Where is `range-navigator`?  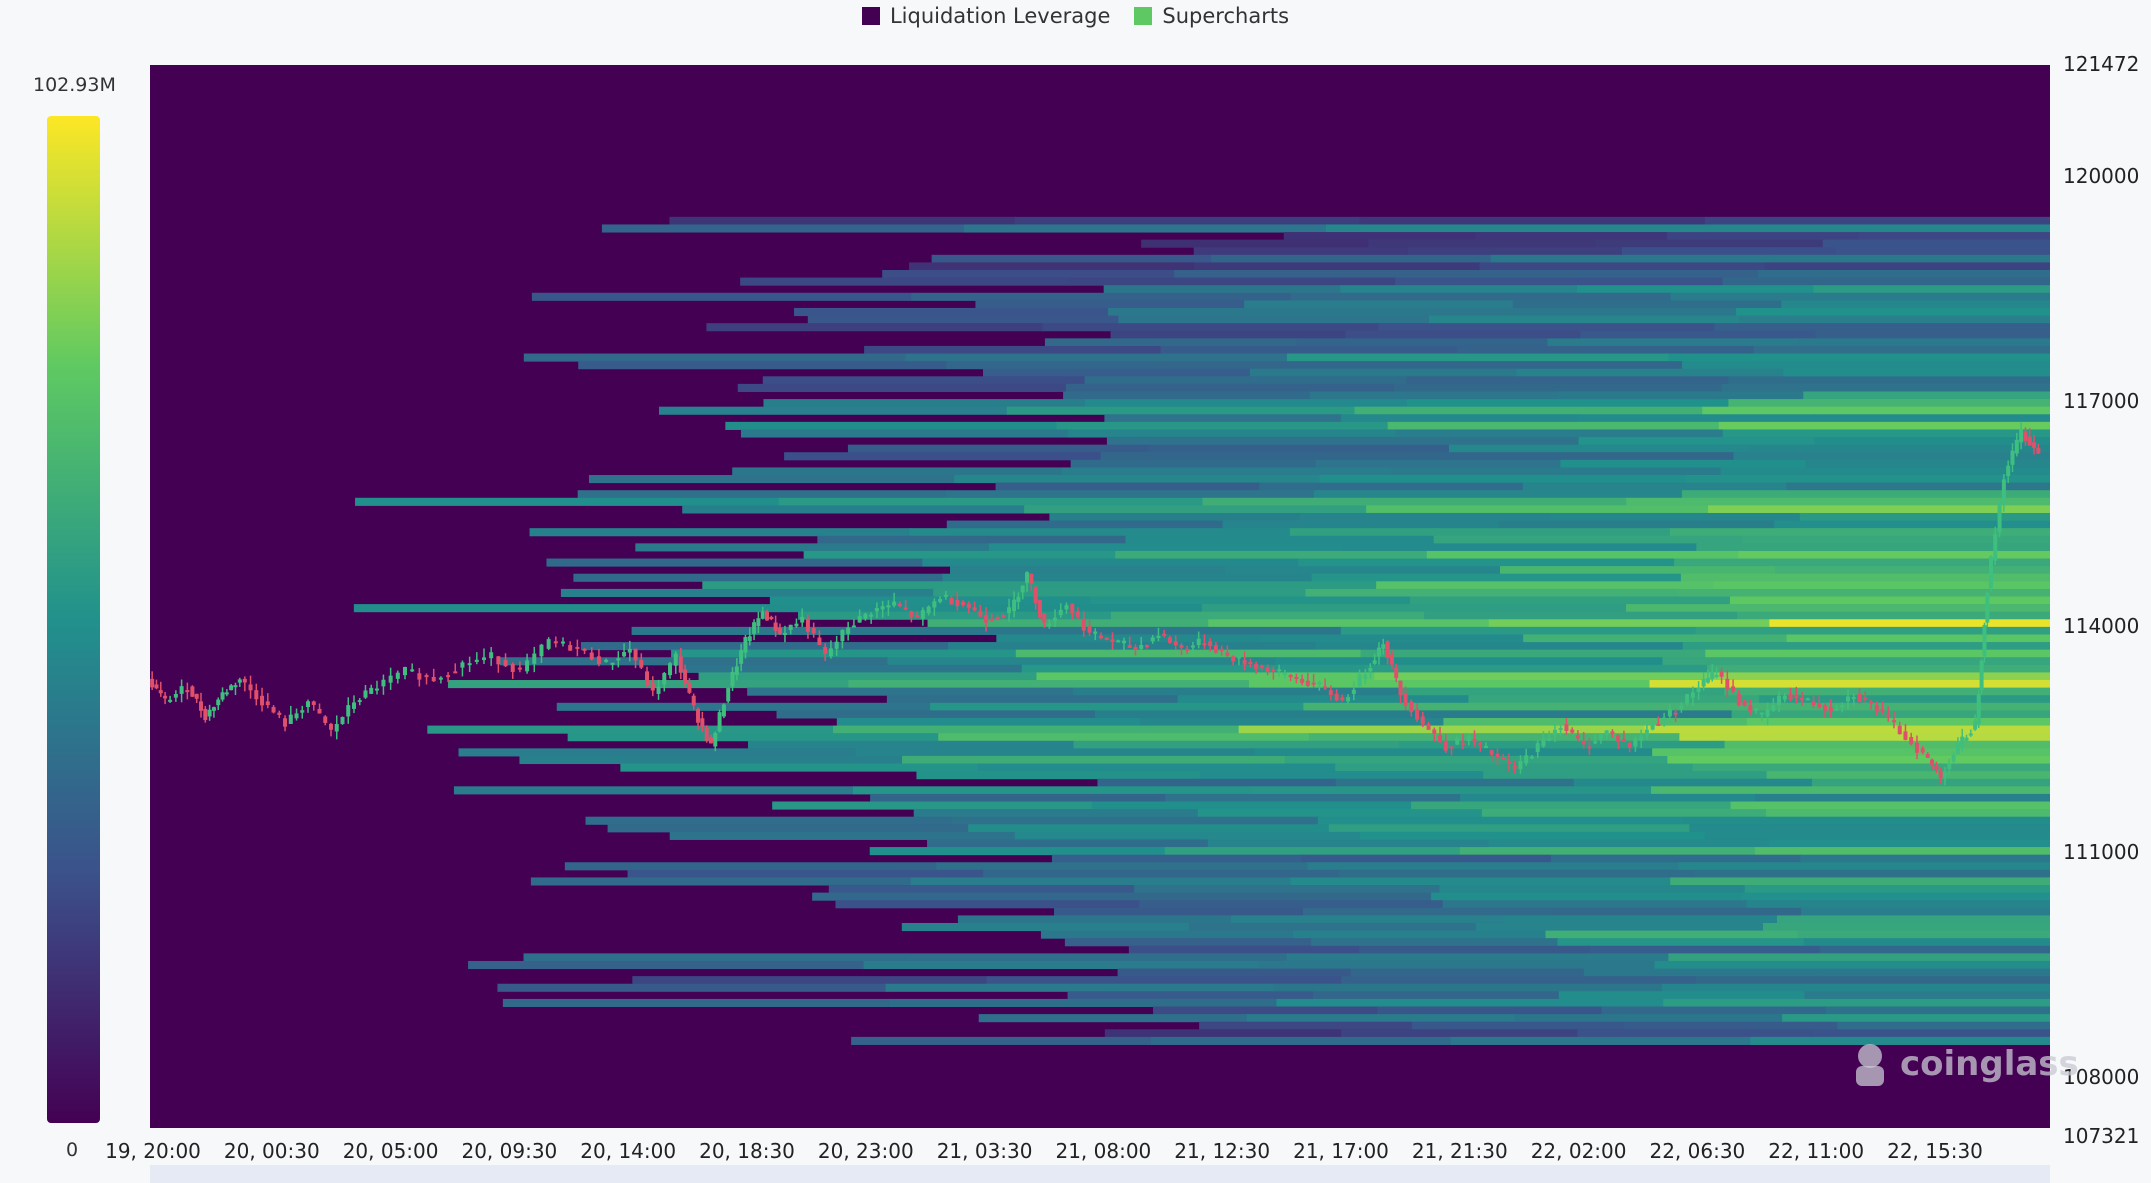
range-navigator is located at coordinates (1100, 1174).